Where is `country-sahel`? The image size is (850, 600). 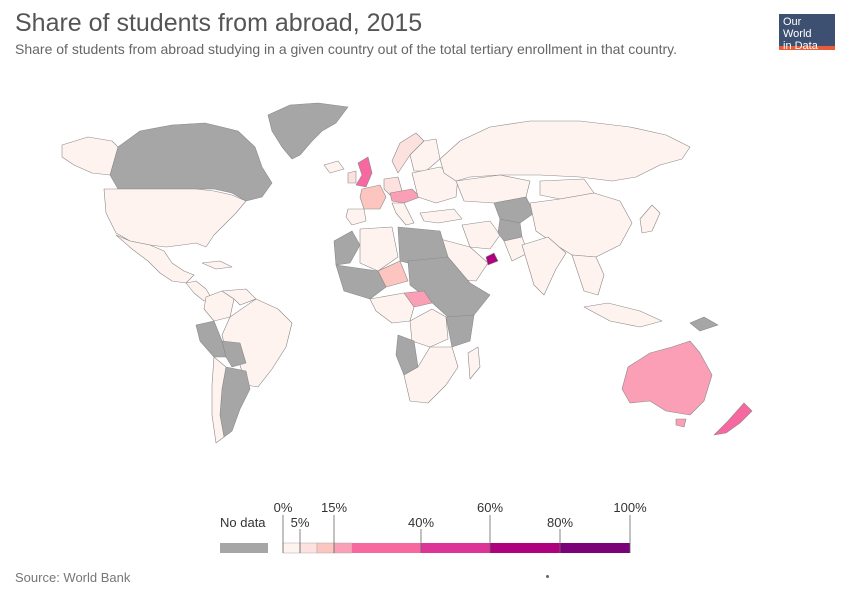
country-sahel is located at coordinates (361, 282).